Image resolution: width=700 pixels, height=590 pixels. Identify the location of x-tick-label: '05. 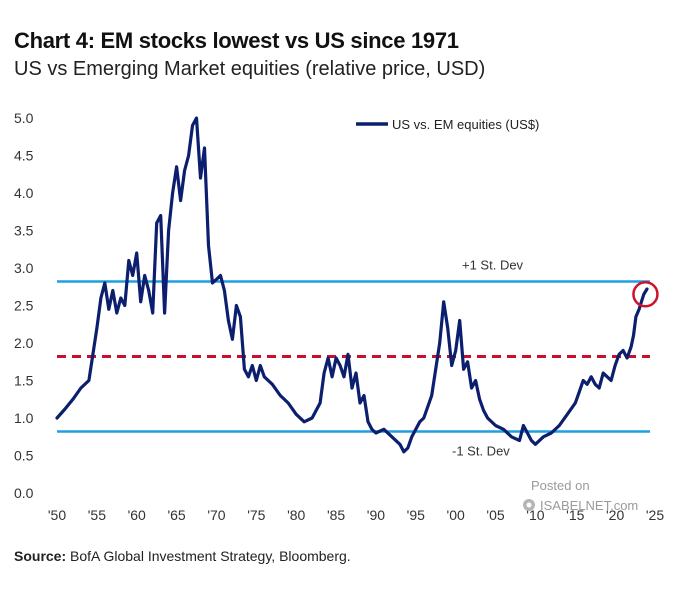
(495, 515).